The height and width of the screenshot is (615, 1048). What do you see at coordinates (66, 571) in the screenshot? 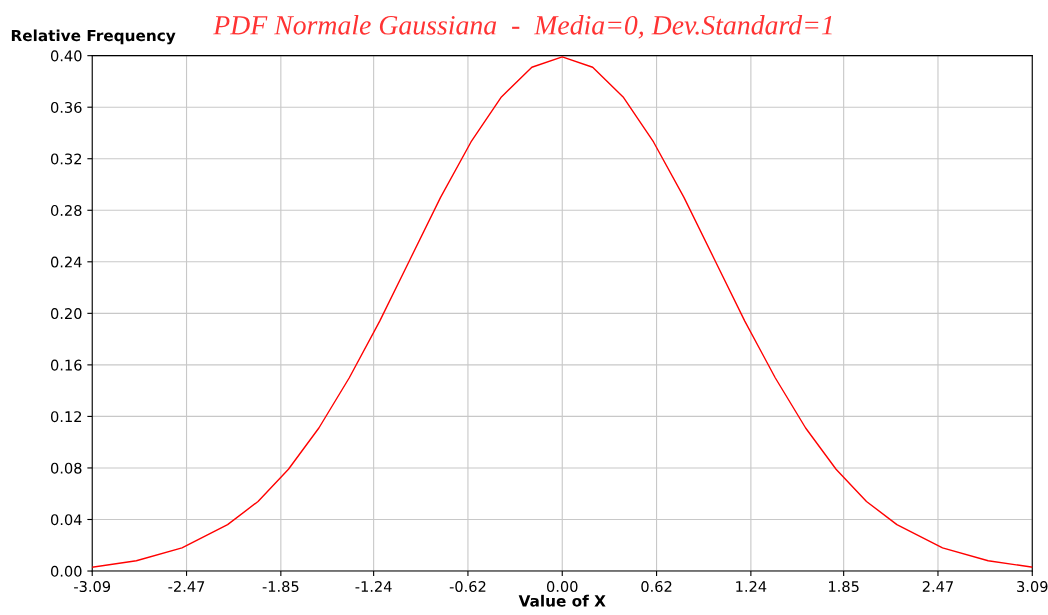
I see `y-tick-label: 0.00` at bounding box center [66, 571].